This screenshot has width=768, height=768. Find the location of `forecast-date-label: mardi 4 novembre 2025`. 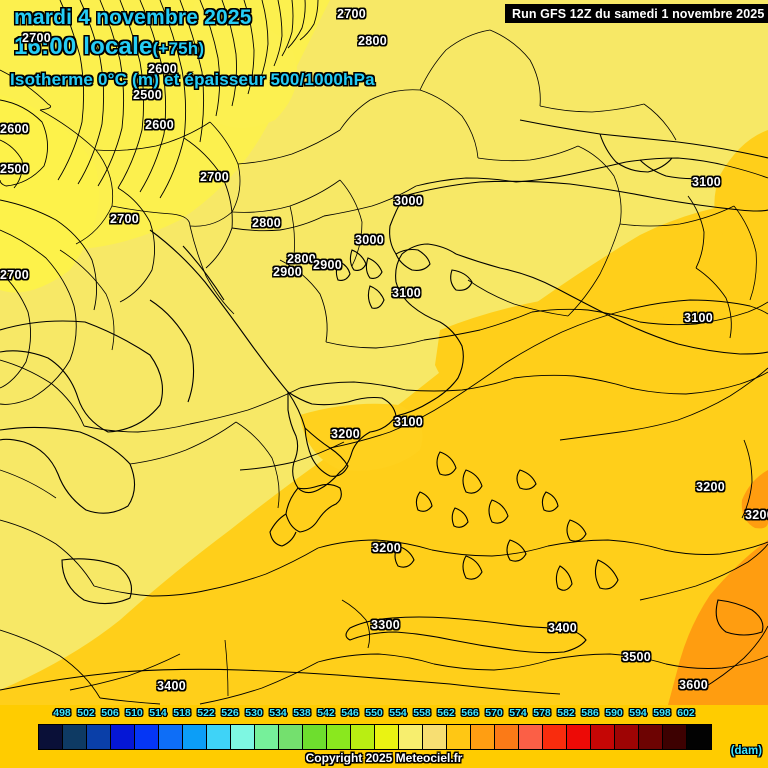

forecast-date-label: mardi 4 novembre 2025 is located at coordinates (133, 17).